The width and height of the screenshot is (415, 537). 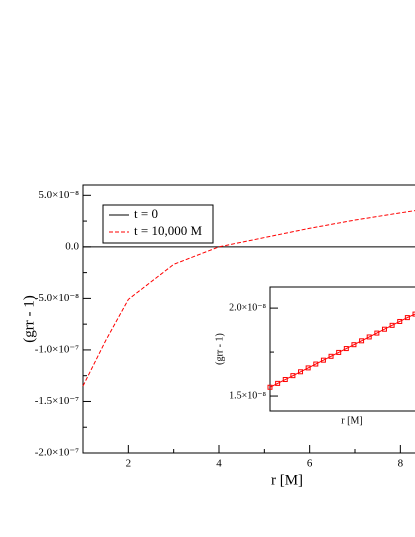 What do you see at coordinates (310, 464) in the screenshot?
I see `x-tick-label: 6` at bounding box center [310, 464].